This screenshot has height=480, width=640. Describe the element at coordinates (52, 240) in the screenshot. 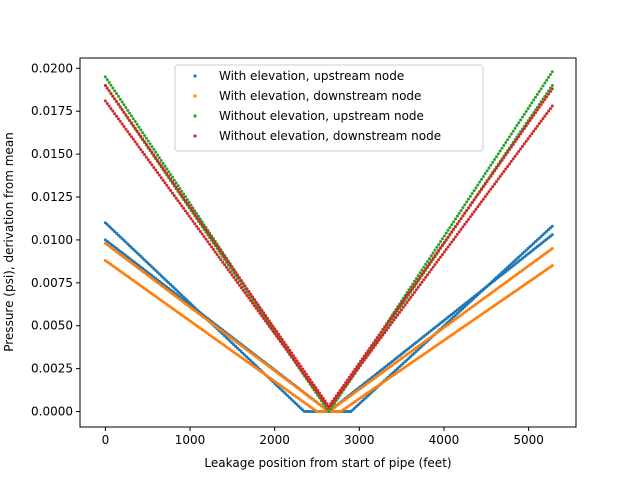

I see `y-tick-label: 0.0100` at that location.